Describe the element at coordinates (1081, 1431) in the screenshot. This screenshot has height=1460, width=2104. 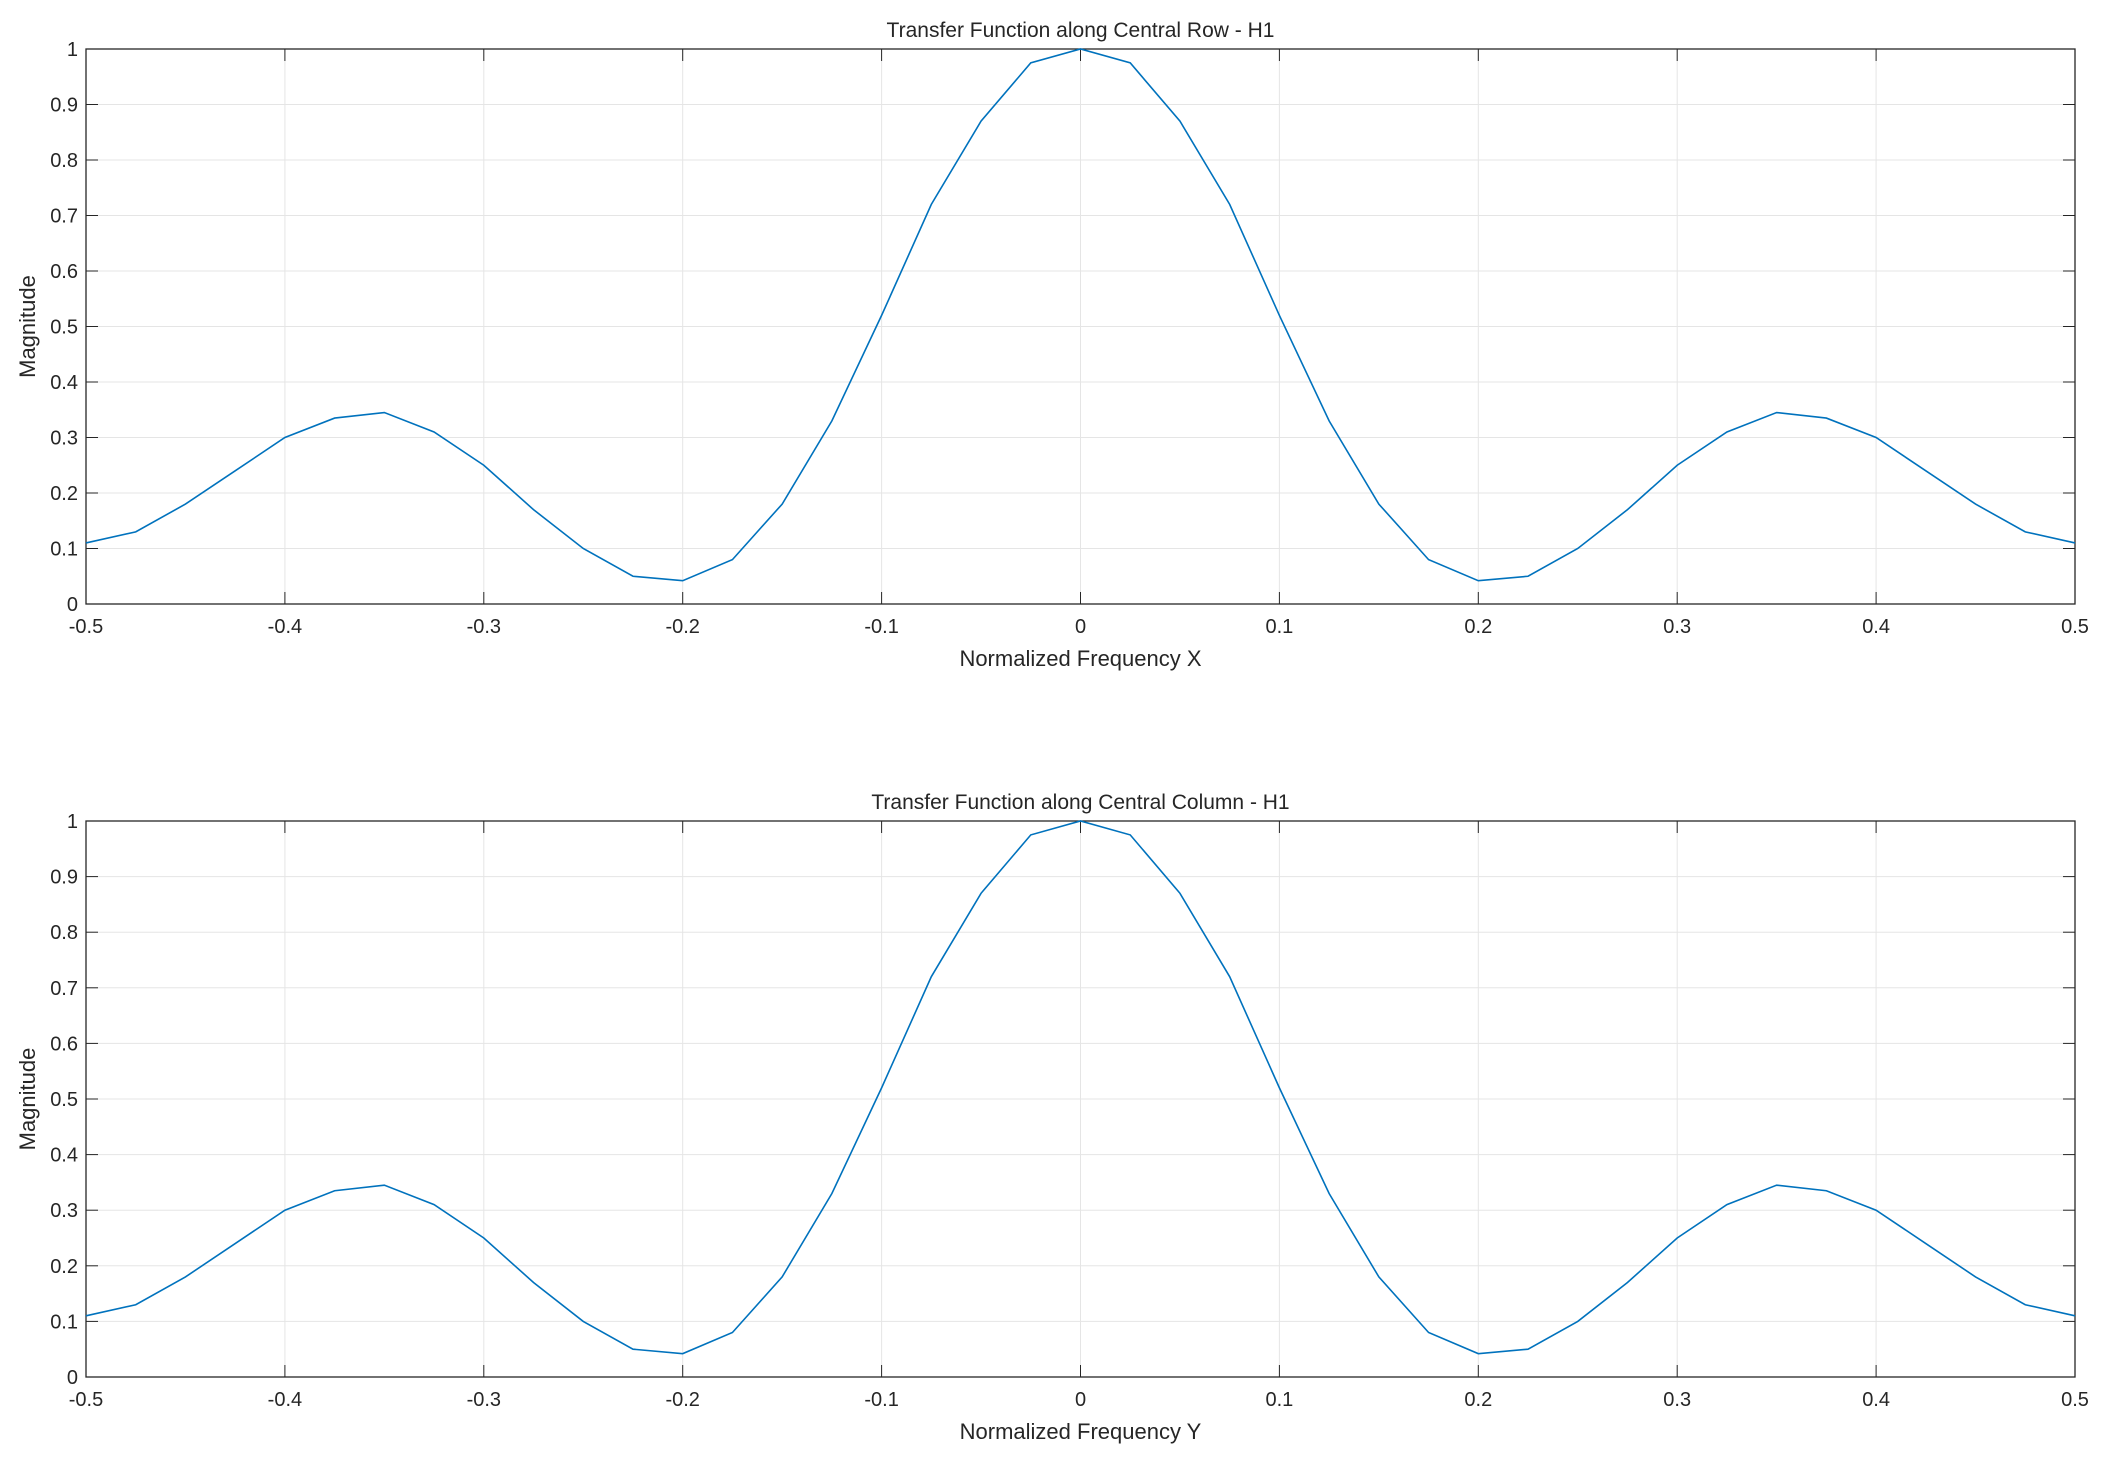
I see `x-axis-label: Normalized Frequency Y` at that location.